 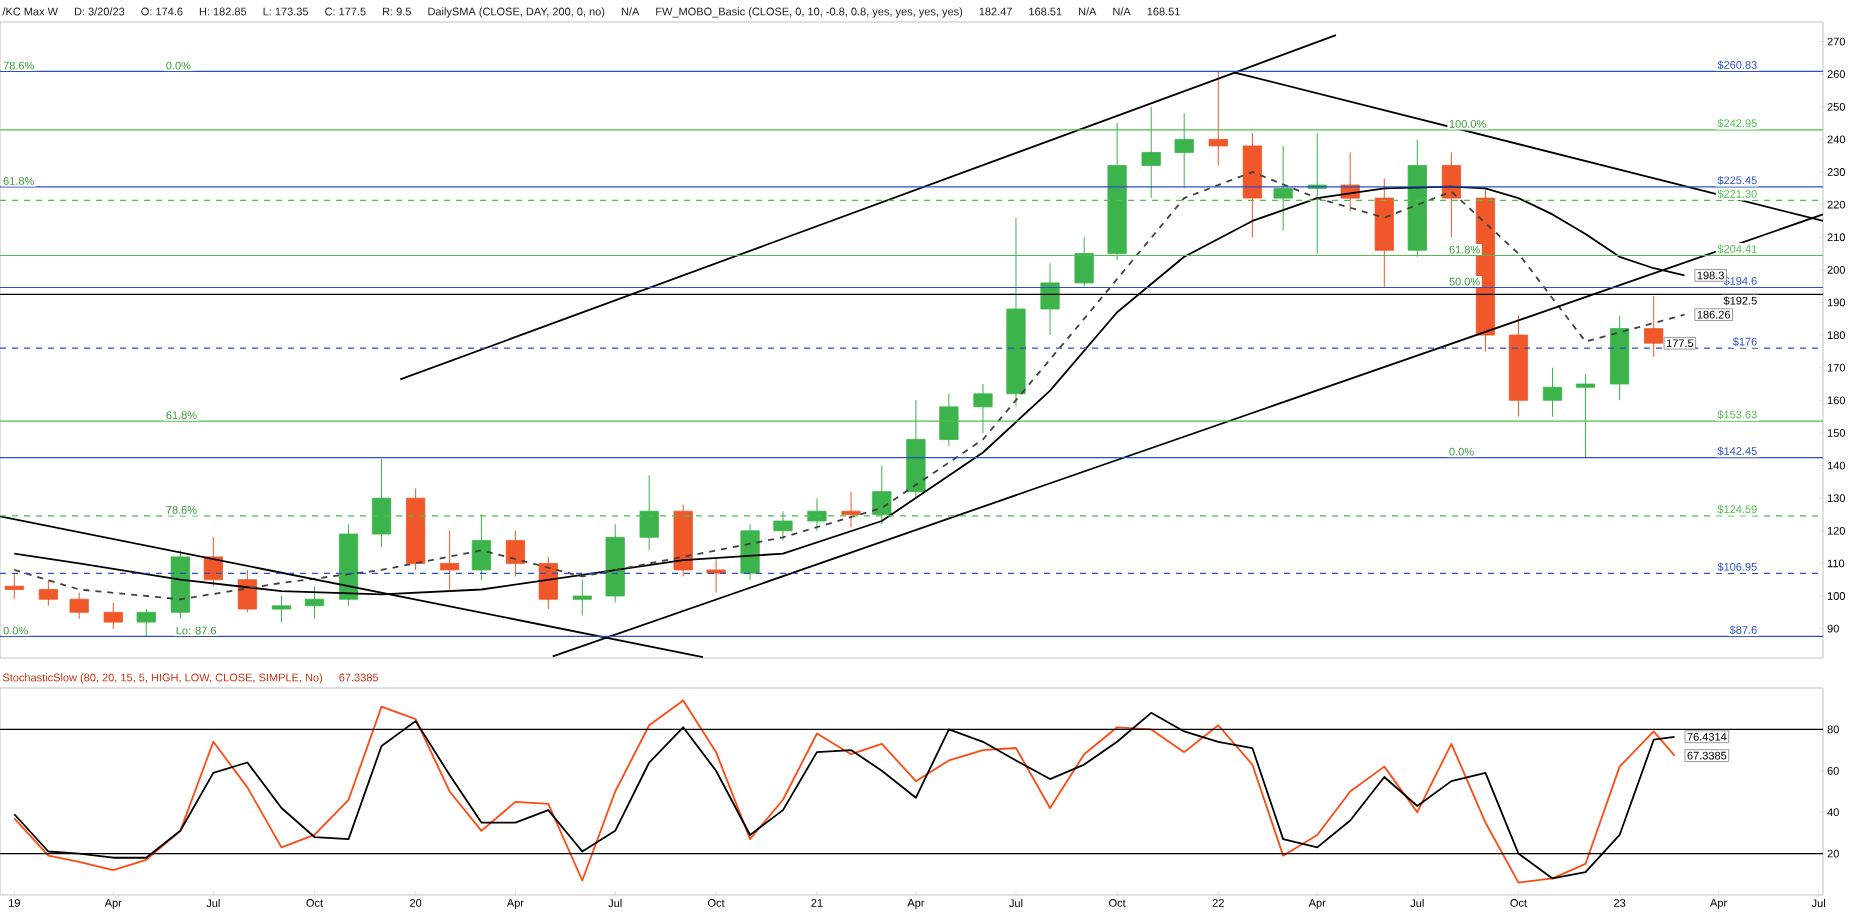 What do you see at coordinates (1836, 74) in the screenshot?
I see `y-tick-label: 260` at bounding box center [1836, 74].